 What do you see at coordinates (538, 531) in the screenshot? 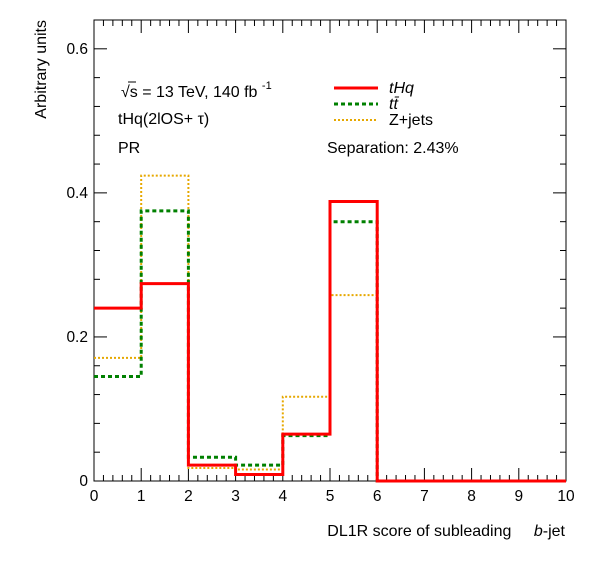
I see `x-axis-title-italic: b` at bounding box center [538, 531].